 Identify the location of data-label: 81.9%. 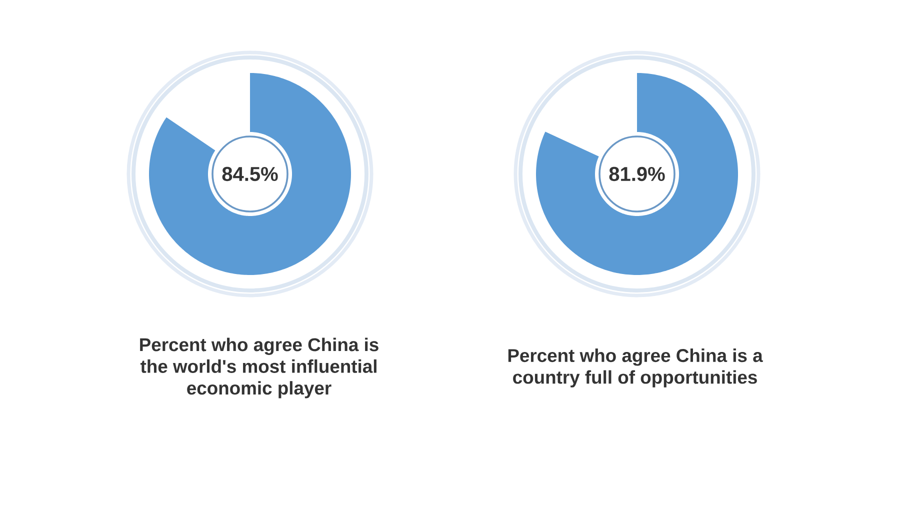
(637, 174).